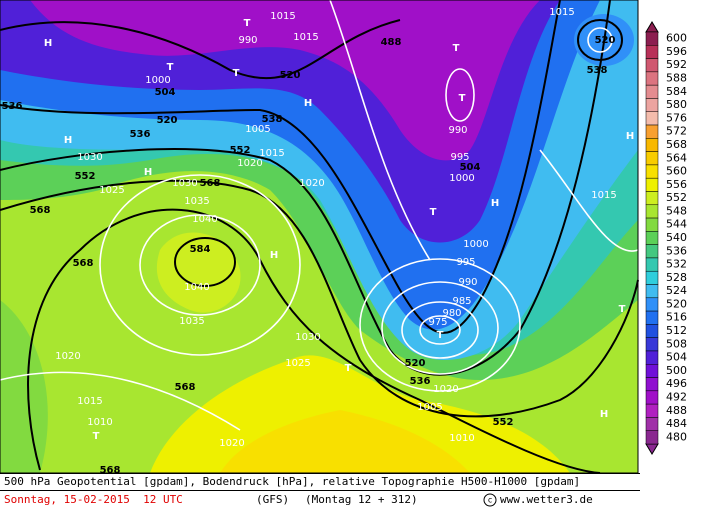 The image size is (704, 517). I want to click on legend-label: 584, so click(676, 91).